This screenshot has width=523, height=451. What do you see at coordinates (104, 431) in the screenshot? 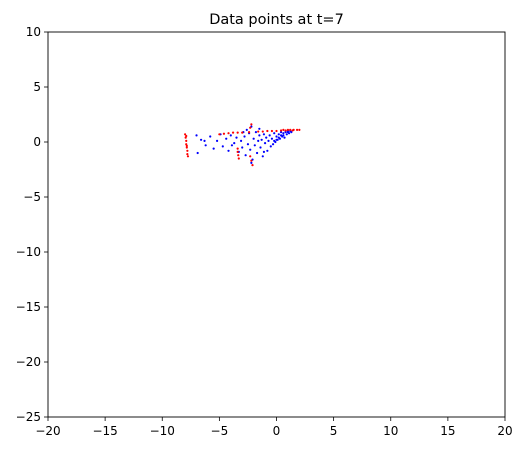
I see `x-tick-label: −15` at bounding box center [104, 431].